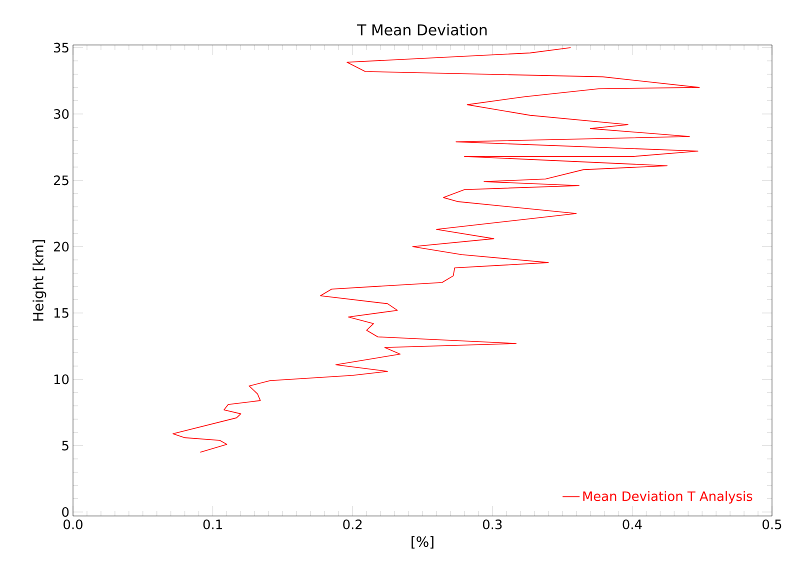 This screenshot has width=790, height=576. Describe the element at coordinates (65, 512) in the screenshot. I see `y-tick-label: 0` at that location.